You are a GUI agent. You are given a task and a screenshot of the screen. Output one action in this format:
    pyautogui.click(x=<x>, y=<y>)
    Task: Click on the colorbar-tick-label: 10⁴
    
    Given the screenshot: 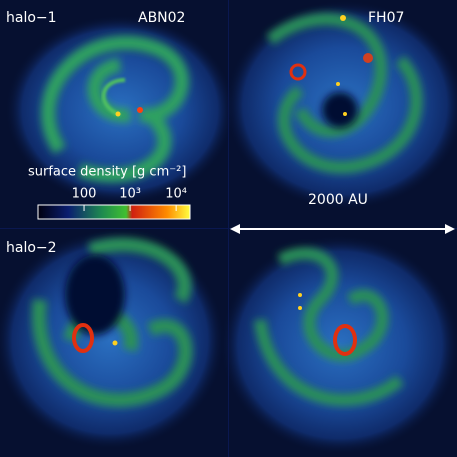 What is the action you would take?
    pyautogui.click(x=176, y=194)
    